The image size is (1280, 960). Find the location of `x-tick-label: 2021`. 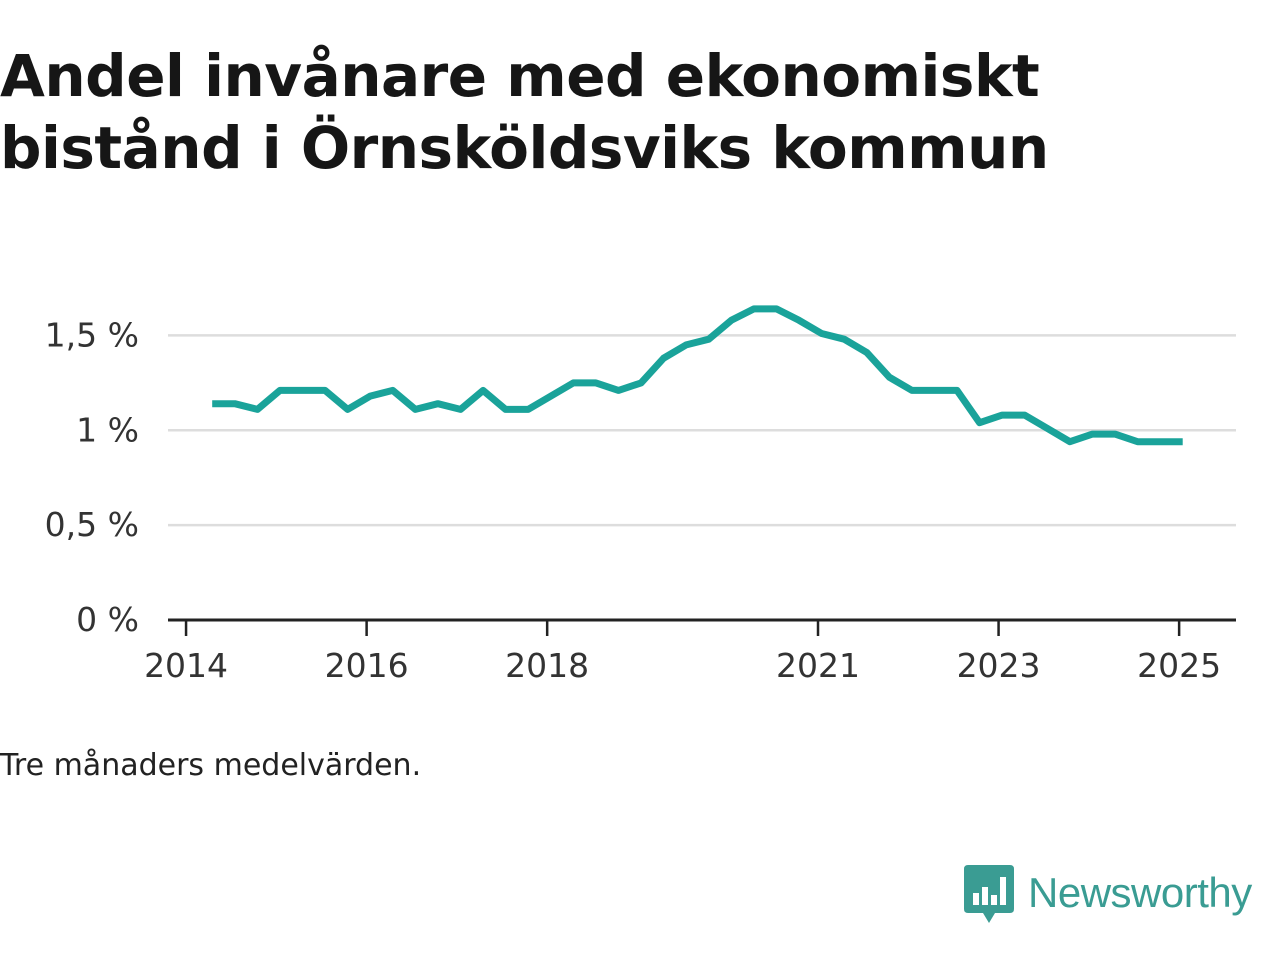

x-tick-label: 2021 is located at coordinates (818, 665).